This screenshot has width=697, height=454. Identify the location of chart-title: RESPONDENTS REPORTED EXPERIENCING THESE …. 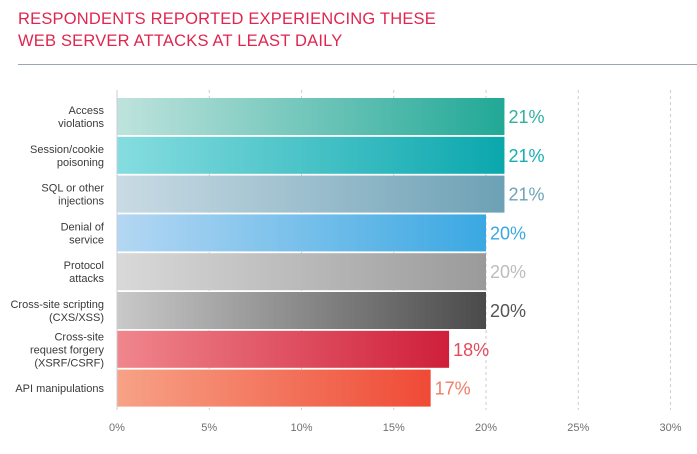
(227, 30).